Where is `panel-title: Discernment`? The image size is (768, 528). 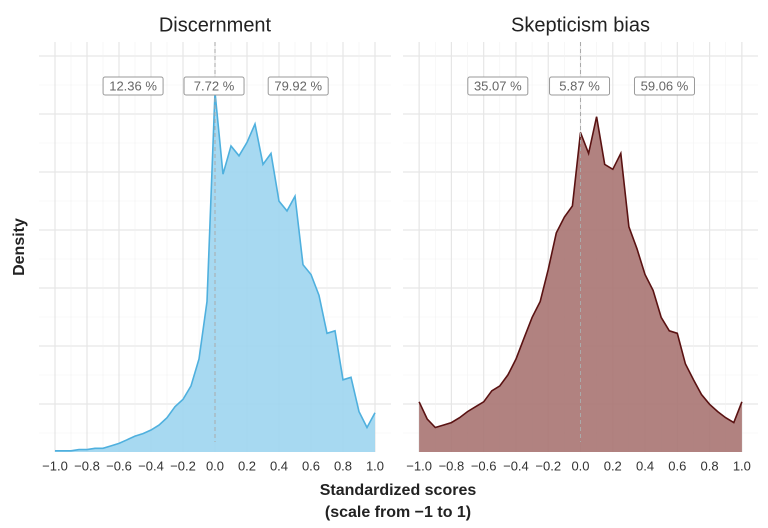
panel-title: Discernment is located at coordinates (215, 25).